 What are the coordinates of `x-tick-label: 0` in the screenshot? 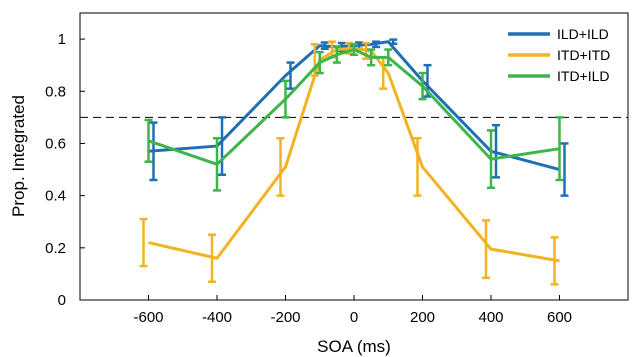 It's located at (354, 317).